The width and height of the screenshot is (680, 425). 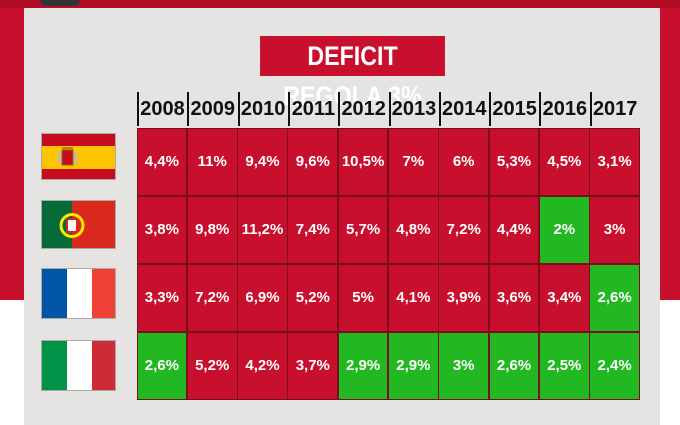 I want to click on deficit-cell: 6,9%, so click(x=262, y=297).